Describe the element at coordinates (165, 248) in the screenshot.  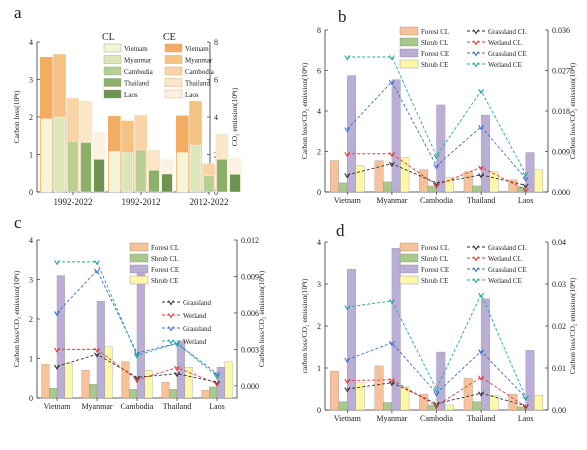
I see `legend-label-bar: Forest CL` at that location.